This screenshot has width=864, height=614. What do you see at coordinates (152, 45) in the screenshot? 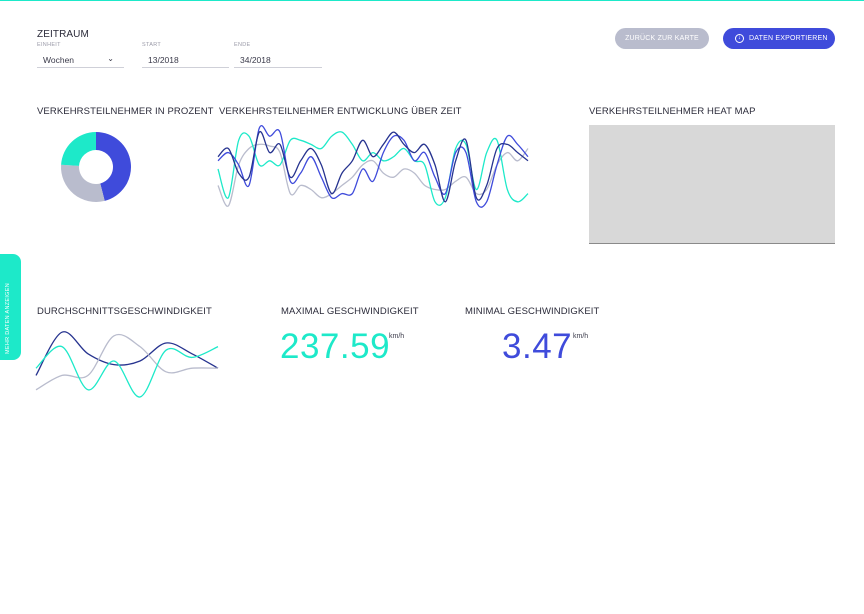
I see `start-label: START` at bounding box center [152, 45].